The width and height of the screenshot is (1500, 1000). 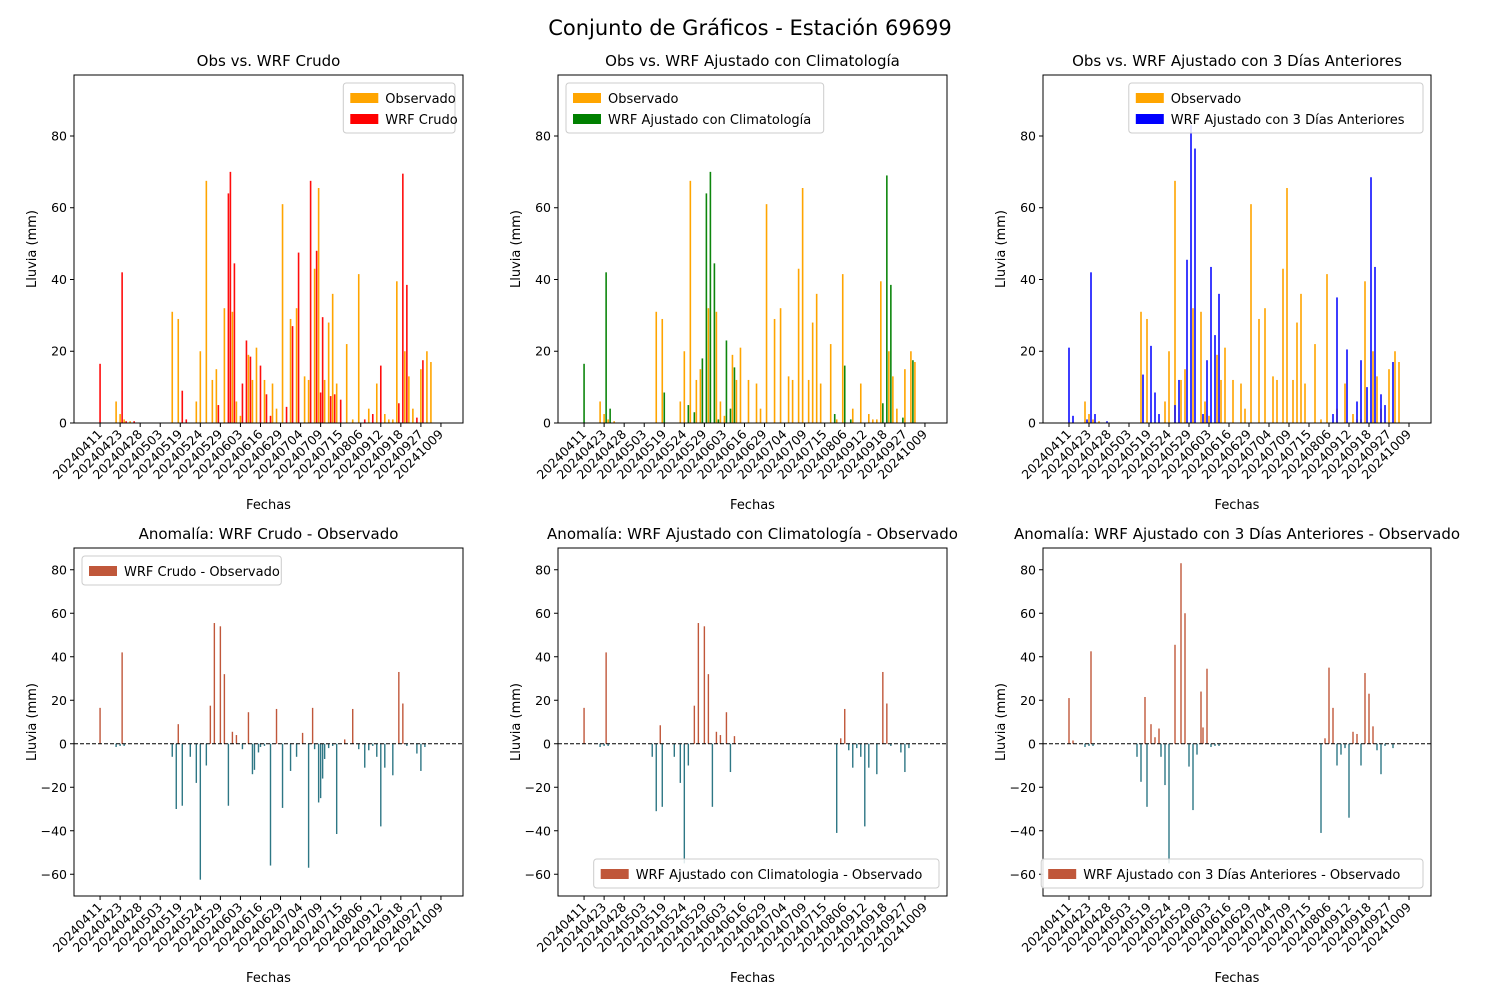 I want to click on legend: WRF Crudo - Observado, so click(x=181, y=570).